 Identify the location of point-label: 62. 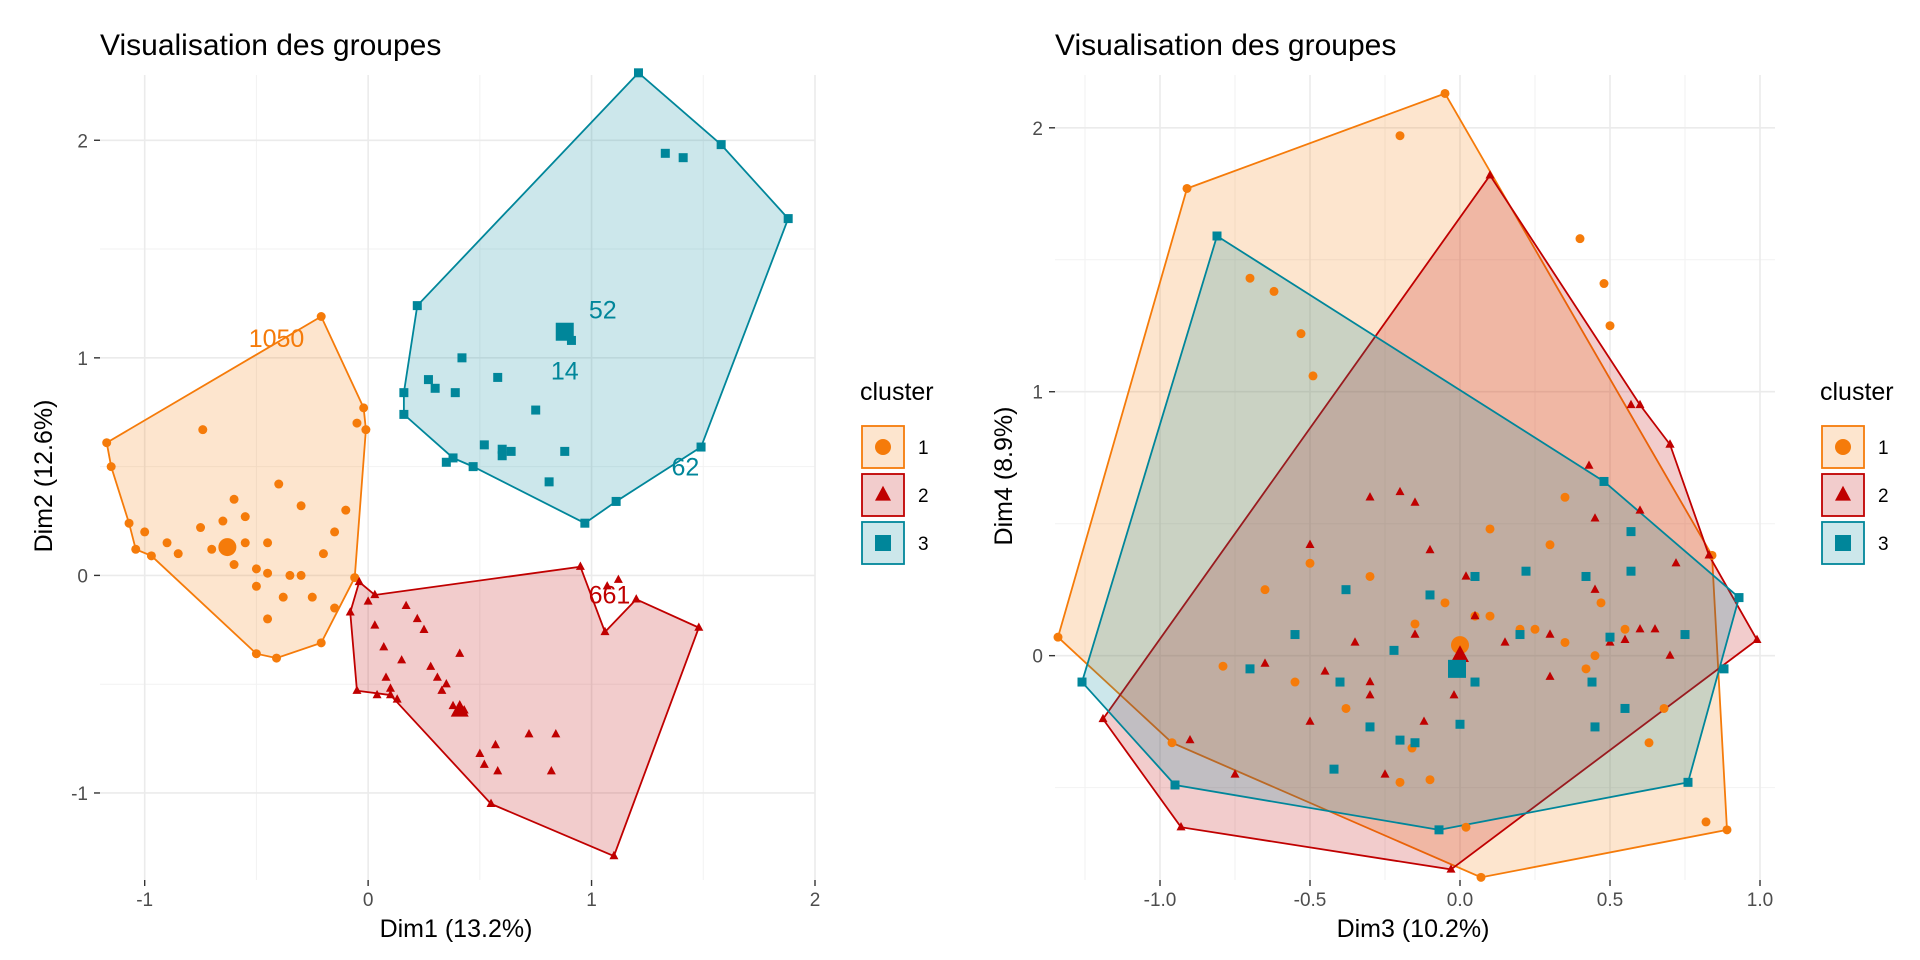
(686, 467).